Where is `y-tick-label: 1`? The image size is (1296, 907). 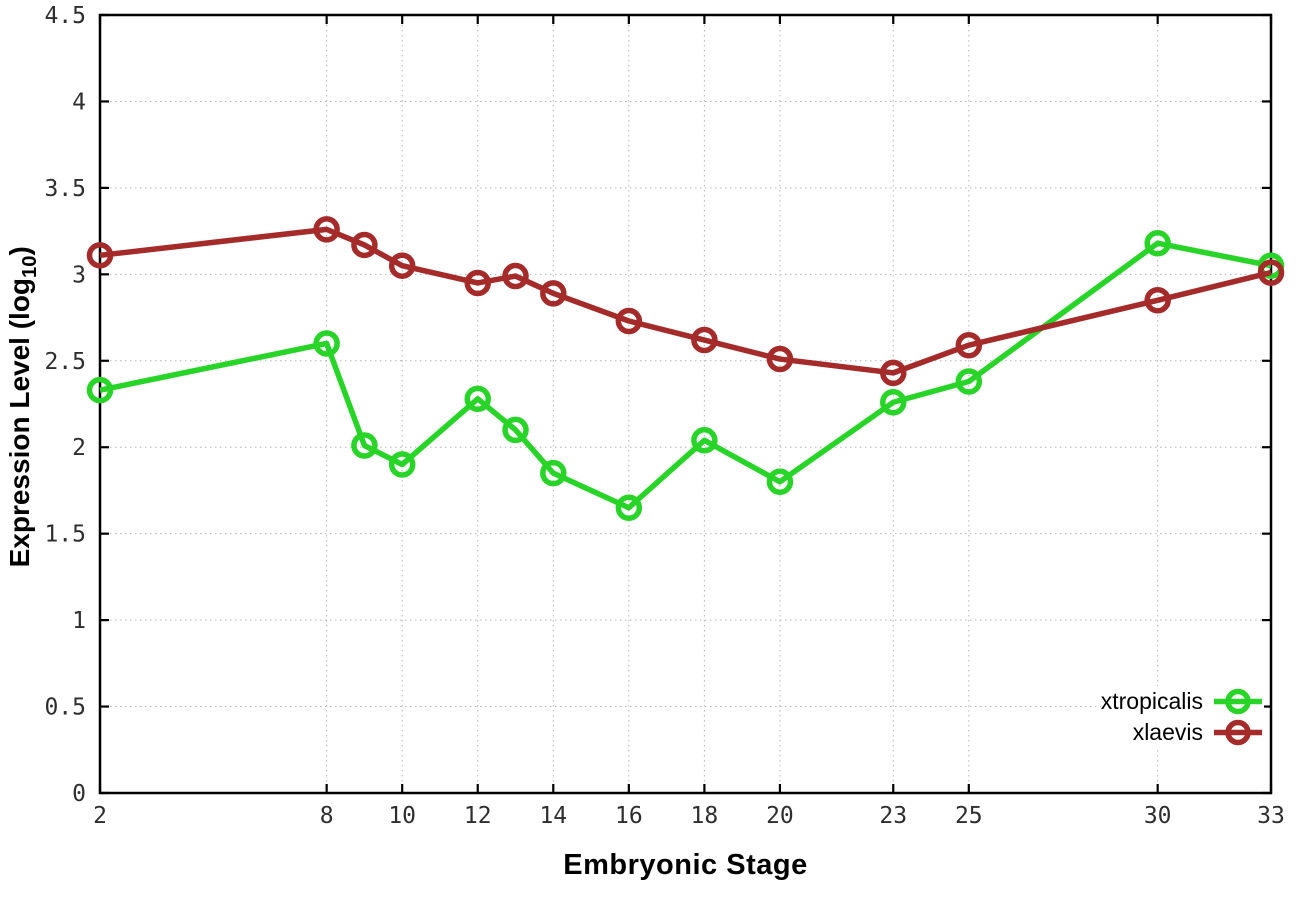
y-tick-label: 1 is located at coordinates (79, 621).